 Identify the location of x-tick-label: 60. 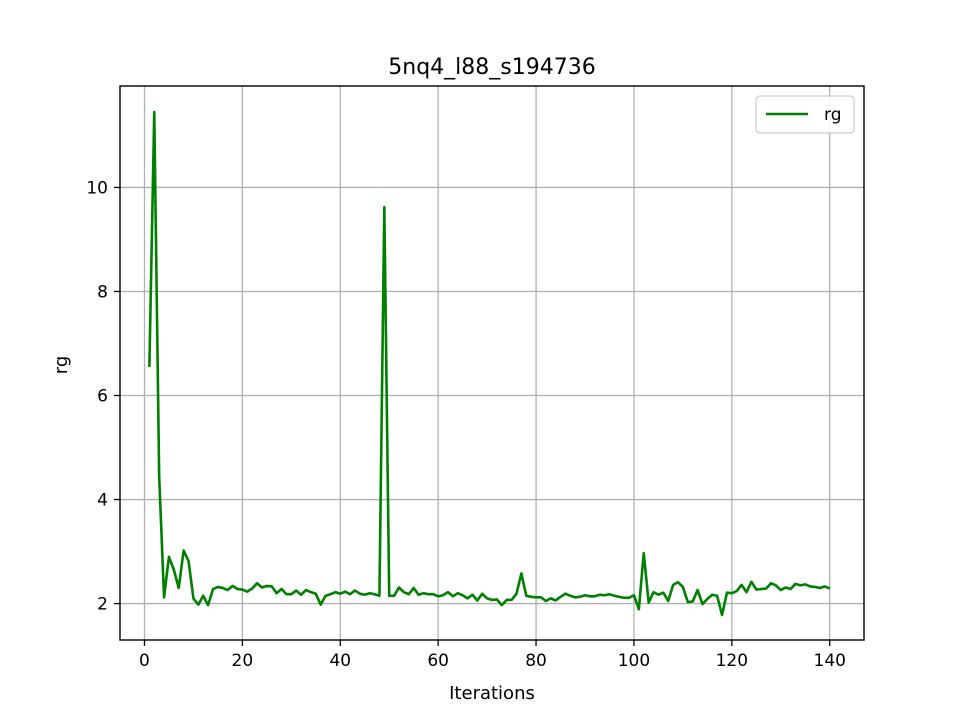
(438, 661).